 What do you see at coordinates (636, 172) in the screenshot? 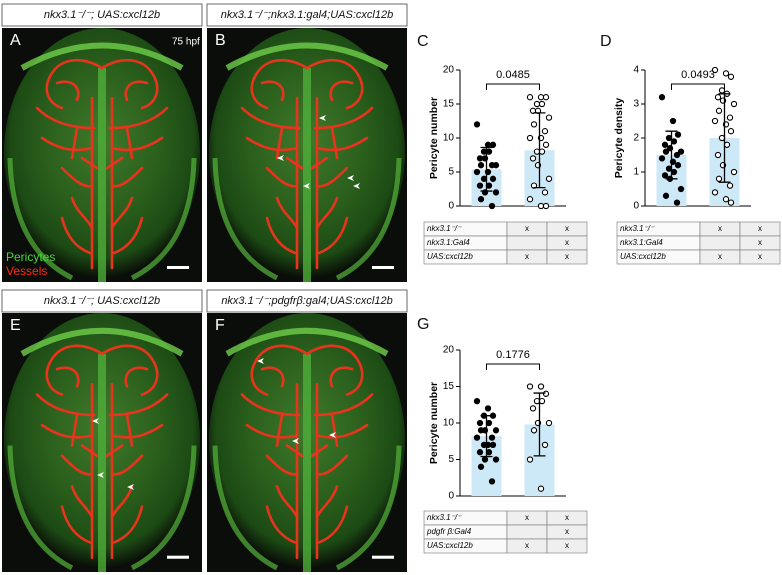
I see `y-tick-label: 1` at bounding box center [636, 172].